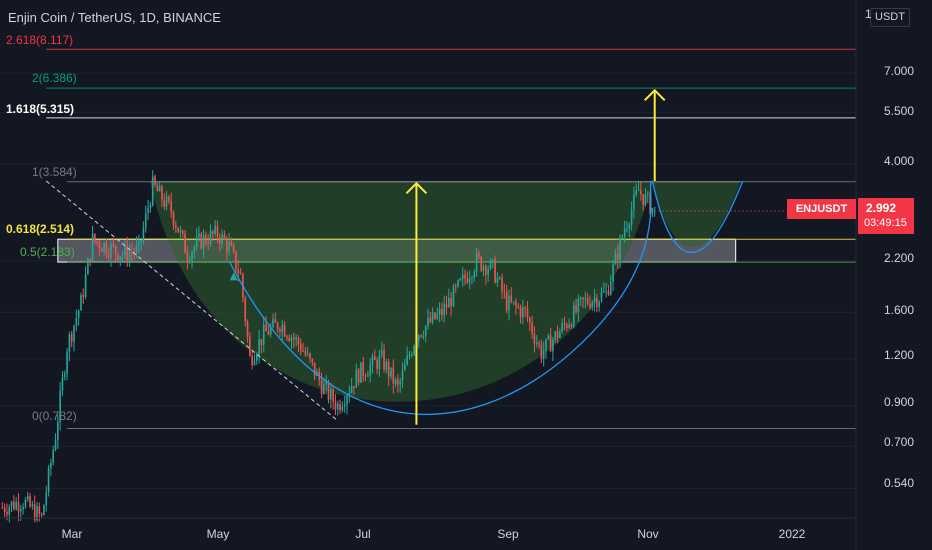  Describe the element at coordinates (887, 17) in the screenshot. I see `currency-selector: 1 USDT` at that location.